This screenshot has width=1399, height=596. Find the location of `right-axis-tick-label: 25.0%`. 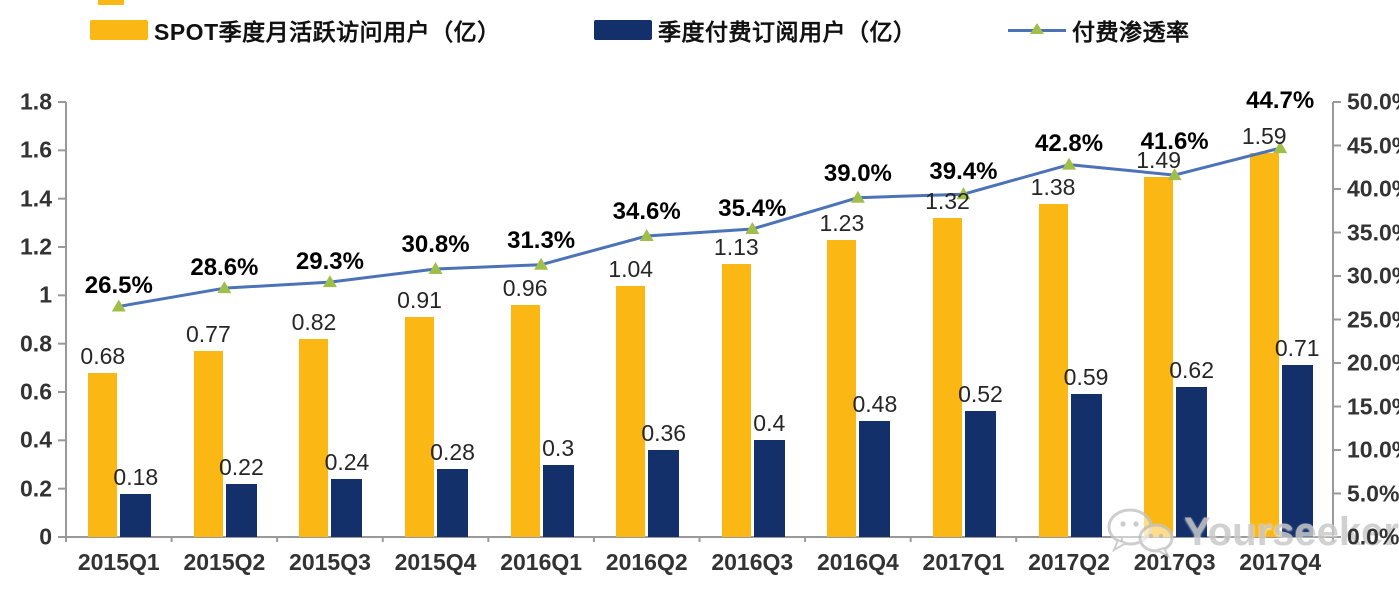

right-axis-tick-label: 25.0% is located at coordinates (1373, 319).